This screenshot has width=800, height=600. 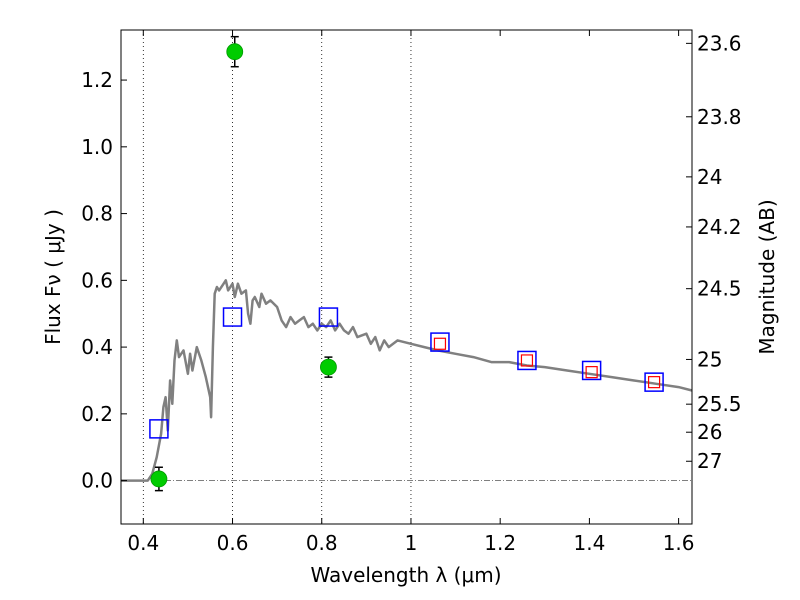 I want to click on right-tick-label: 24.2, so click(x=719, y=227).